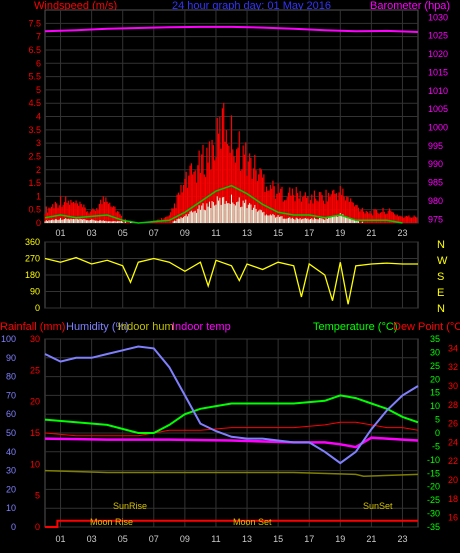  Describe the element at coordinates (435, 339) in the screenshot. I see `temperature-tick-label: 35` at that location.